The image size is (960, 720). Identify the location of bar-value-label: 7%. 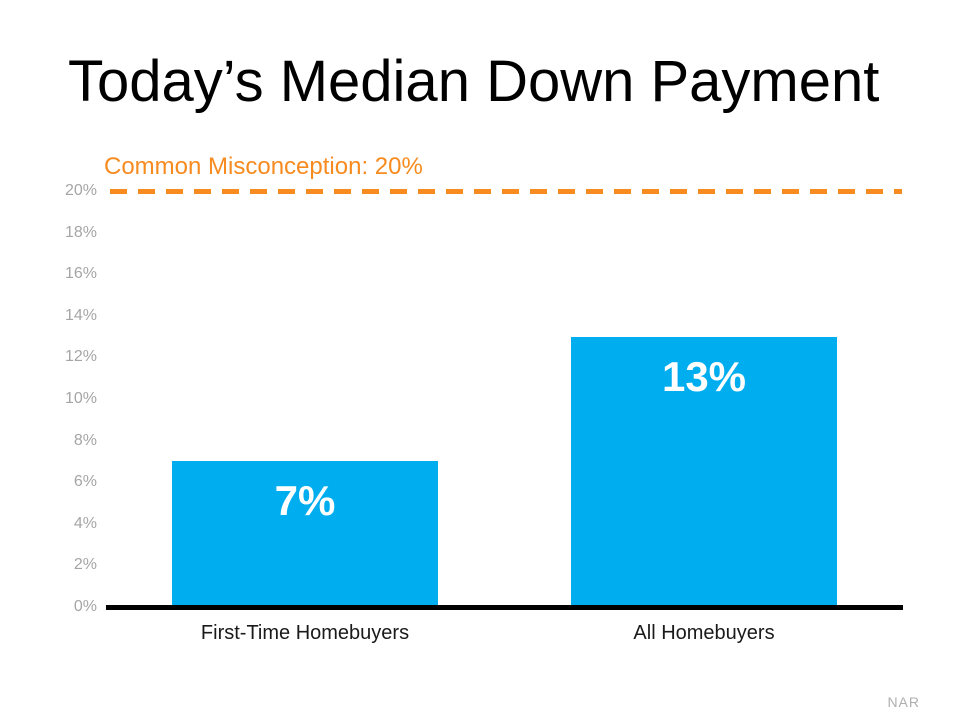
(305, 500).